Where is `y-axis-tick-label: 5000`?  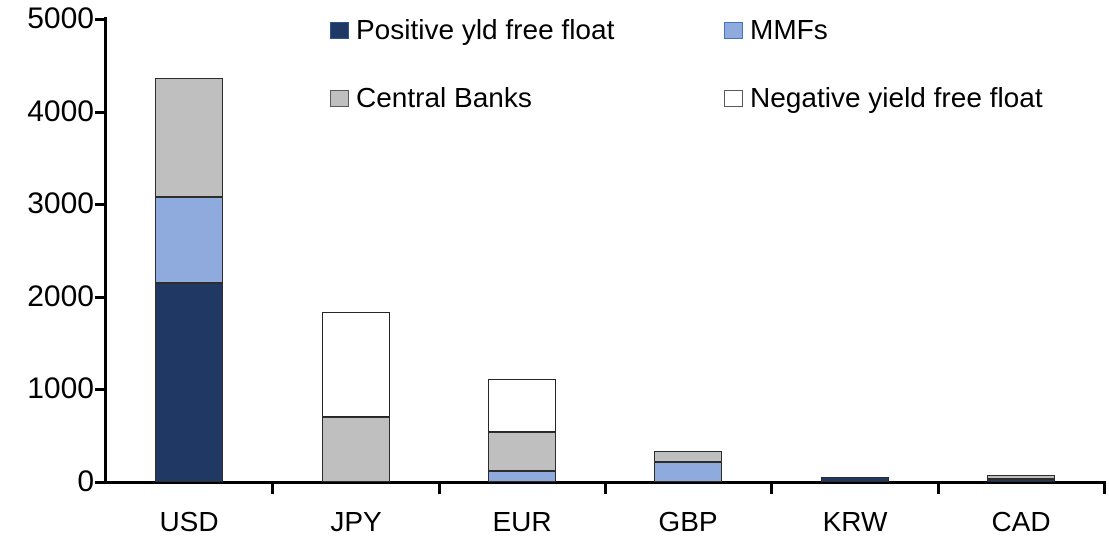 y-axis-tick-label: 5000 is located at coordinates (60, 18).